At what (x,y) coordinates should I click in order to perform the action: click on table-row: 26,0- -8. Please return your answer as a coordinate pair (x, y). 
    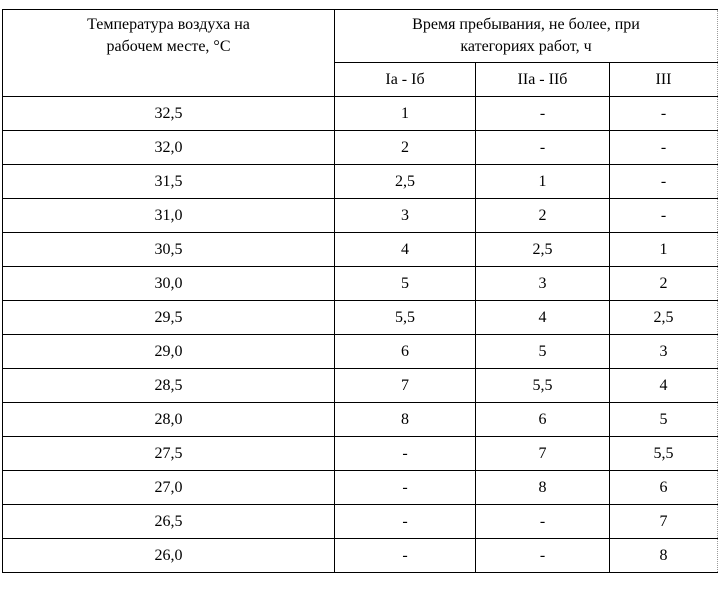
    Looking at the image, I should click on (360, 555).